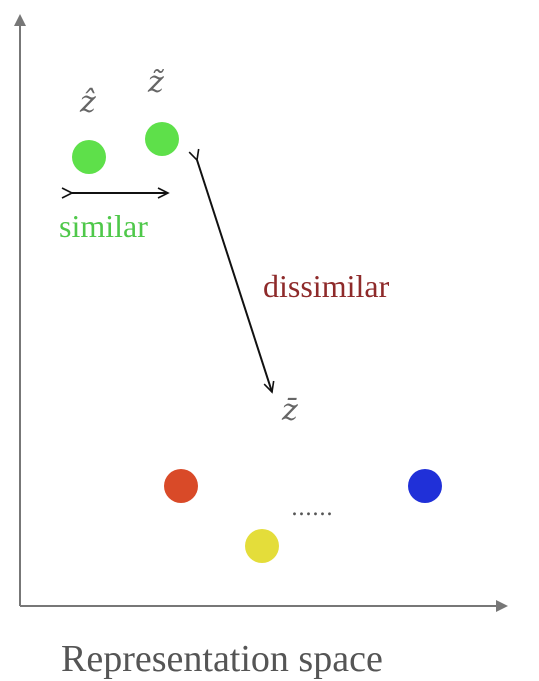 The width and height of the screenshot is (539, 681). I want to click on z-tilde-point, so click(162, 139).